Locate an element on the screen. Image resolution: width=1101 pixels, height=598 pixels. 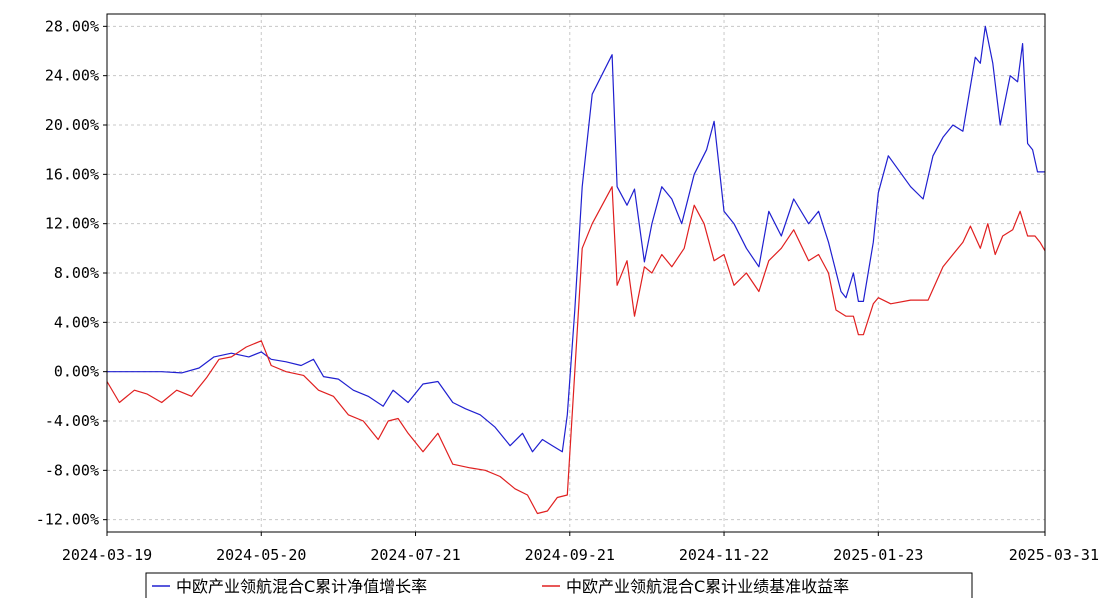
y-tick-label: 0.00% is located at coordinates (76, 372).